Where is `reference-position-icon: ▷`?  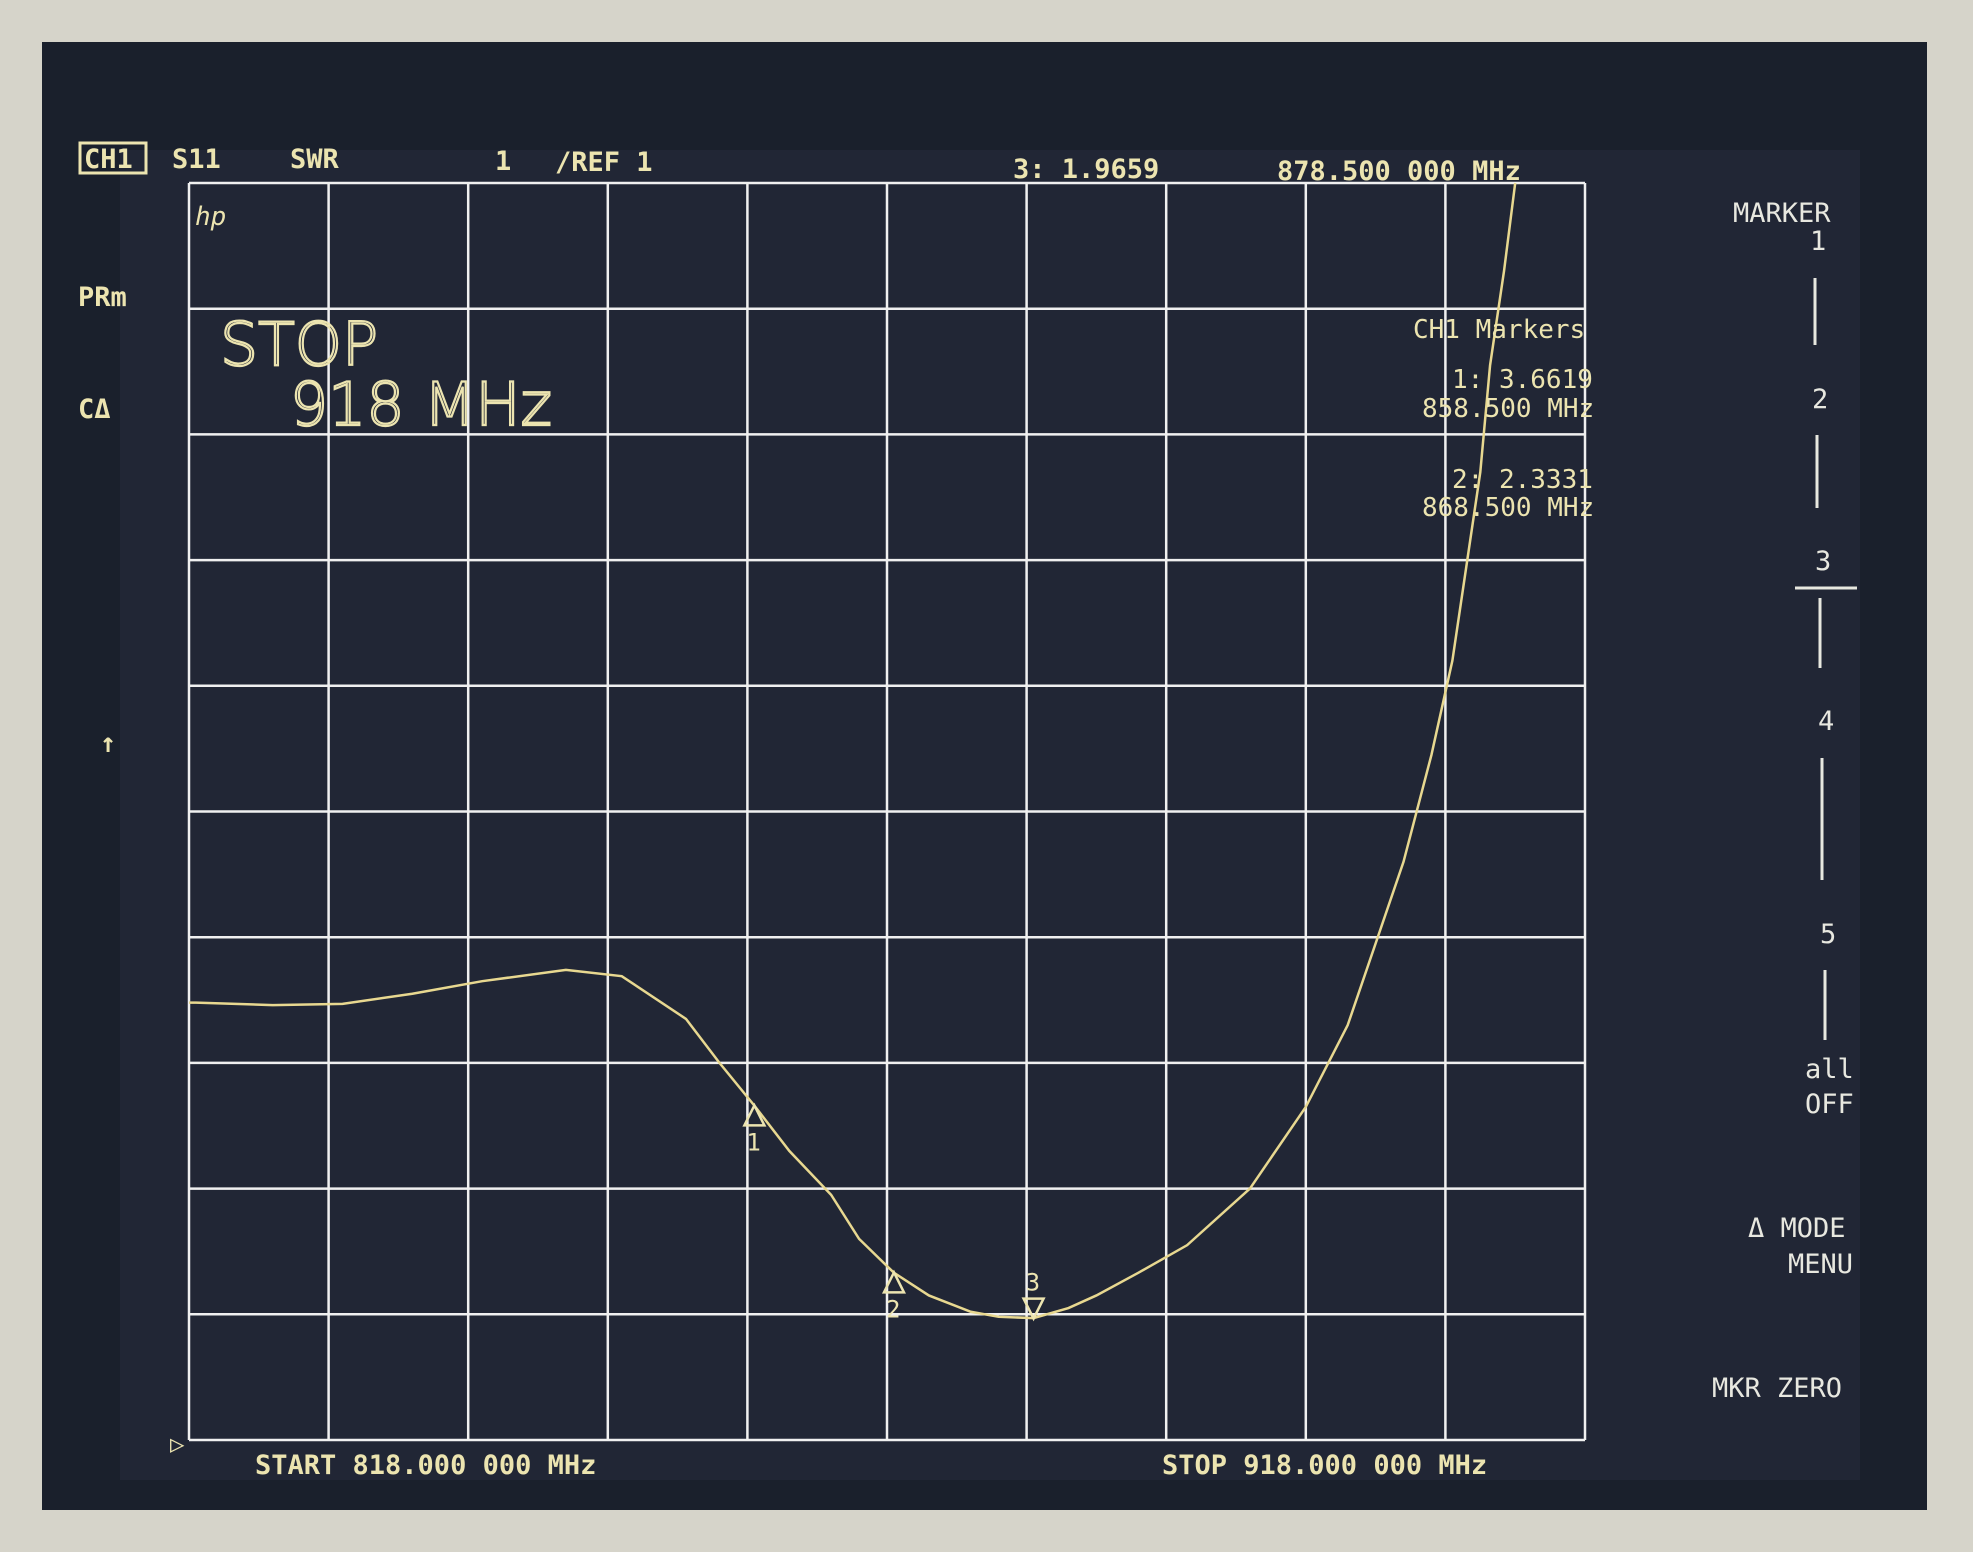
reference-position-icon: ▷ is located at coordinates (177, 1444).